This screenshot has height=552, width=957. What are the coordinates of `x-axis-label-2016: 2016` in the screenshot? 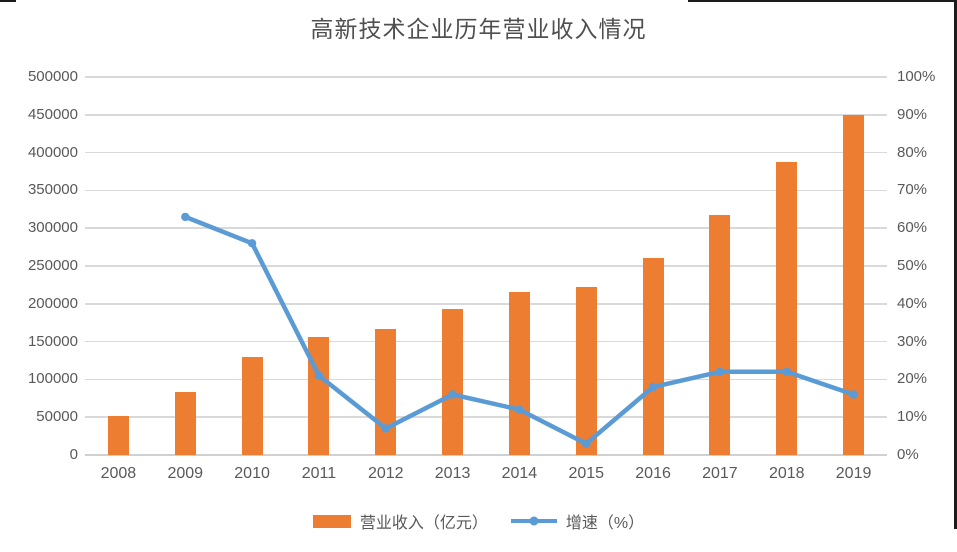 It's located at (653, 473).